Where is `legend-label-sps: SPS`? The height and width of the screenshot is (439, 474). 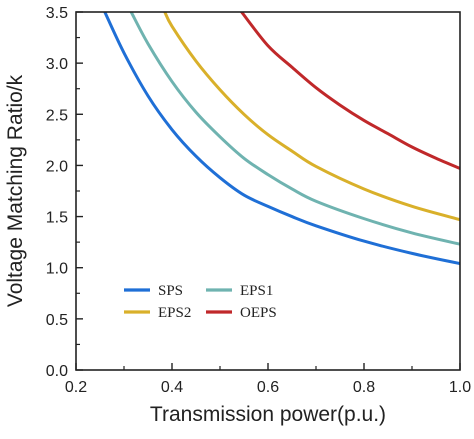 legend-label-sps: SPS is located at coordinates (170, 291).